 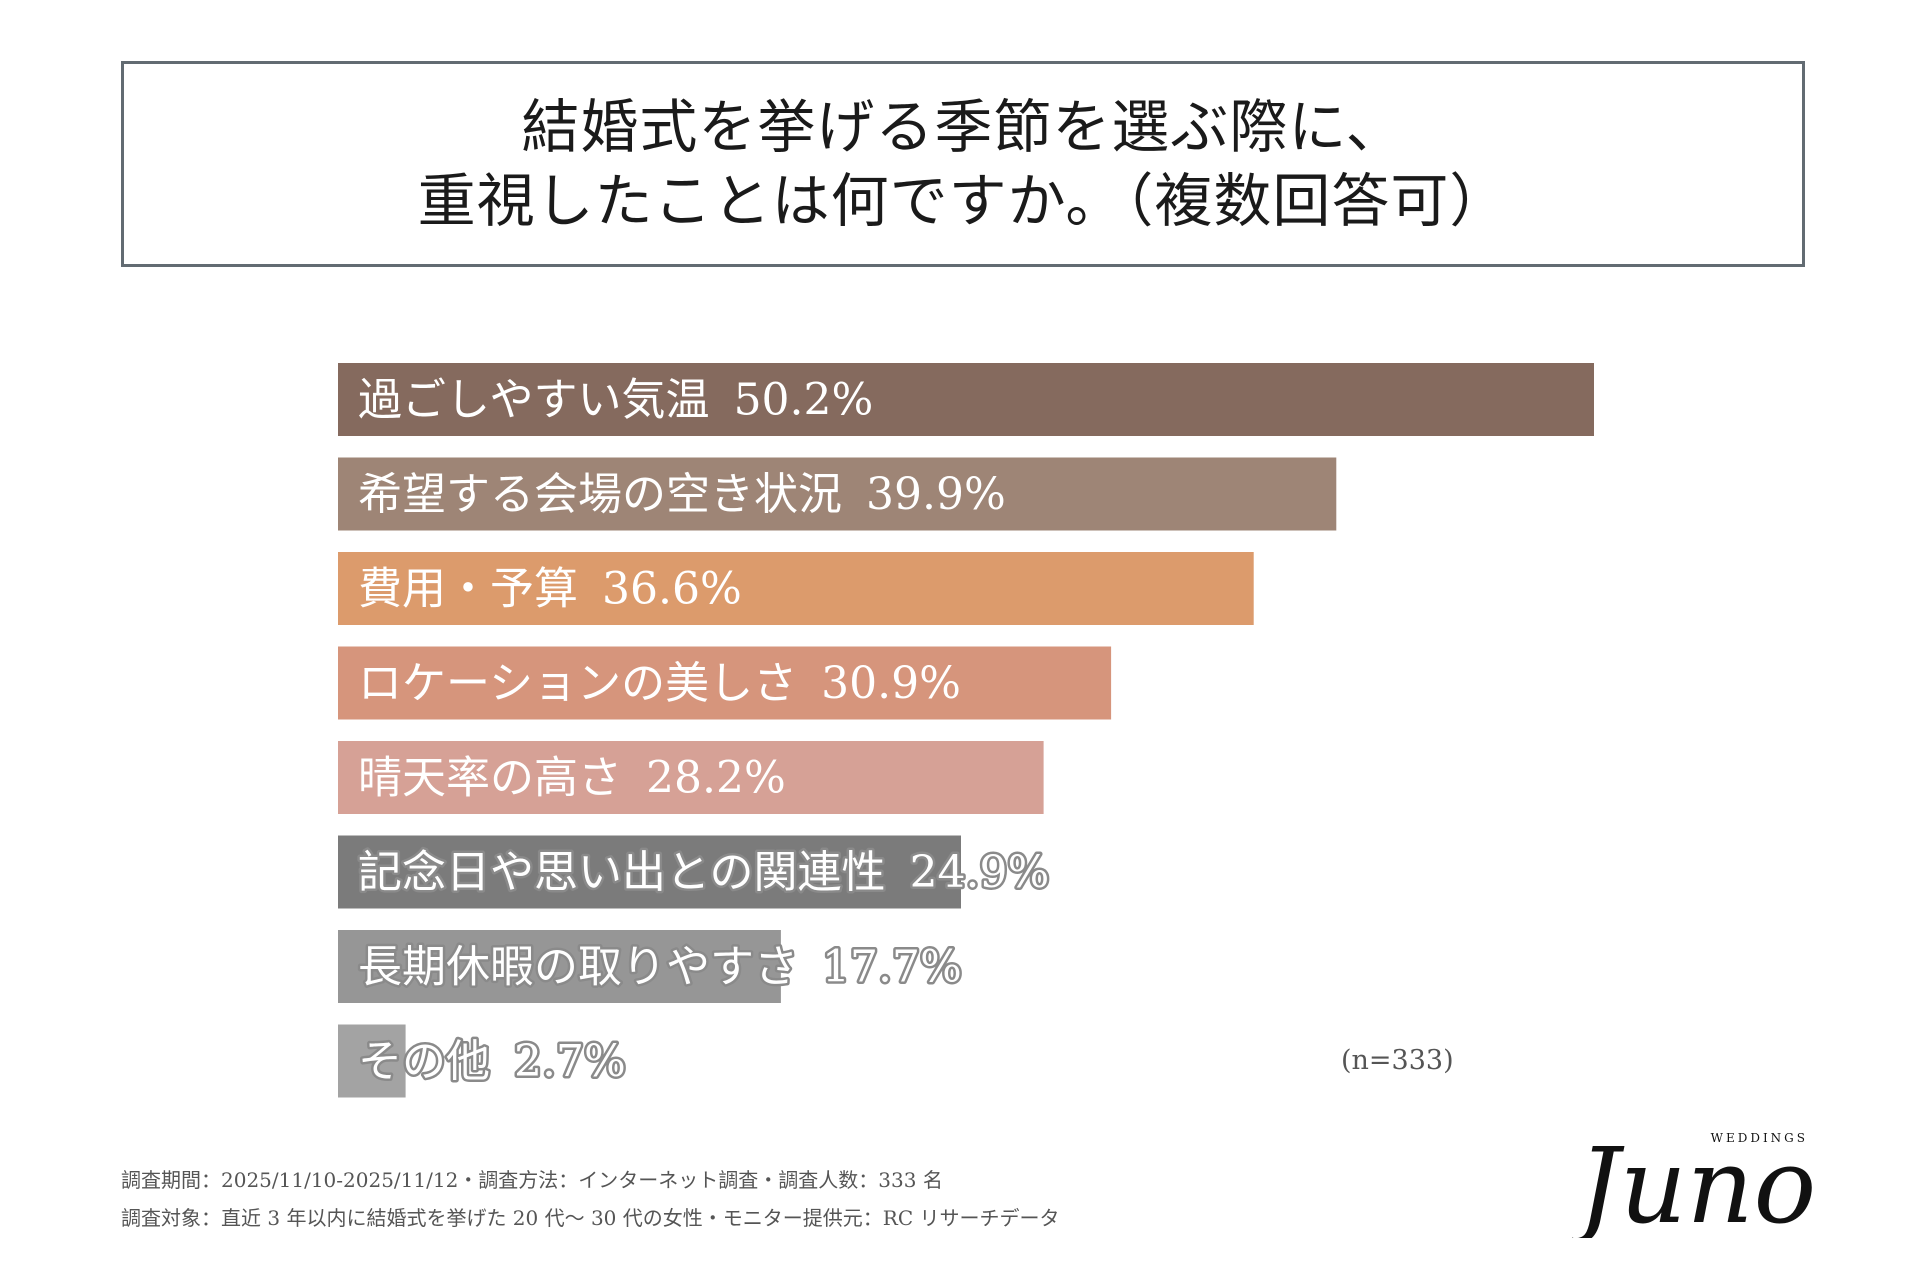 What do you see at coordinates (804, 399) in the screenshot?
I see `value-label: 50.2%` at bounding box center [804, 399].